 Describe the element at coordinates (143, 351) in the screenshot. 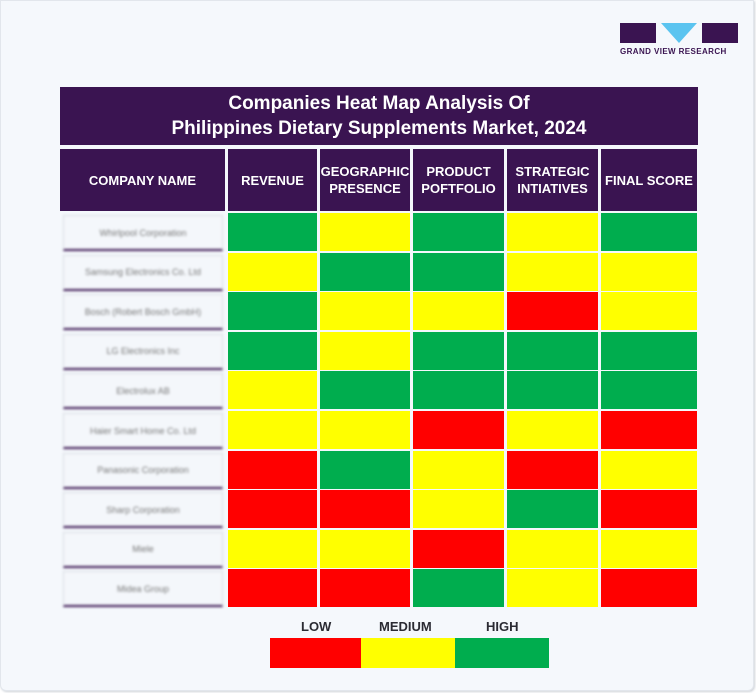

I see `company-name-cell: LG Electronics Inc` at that location.